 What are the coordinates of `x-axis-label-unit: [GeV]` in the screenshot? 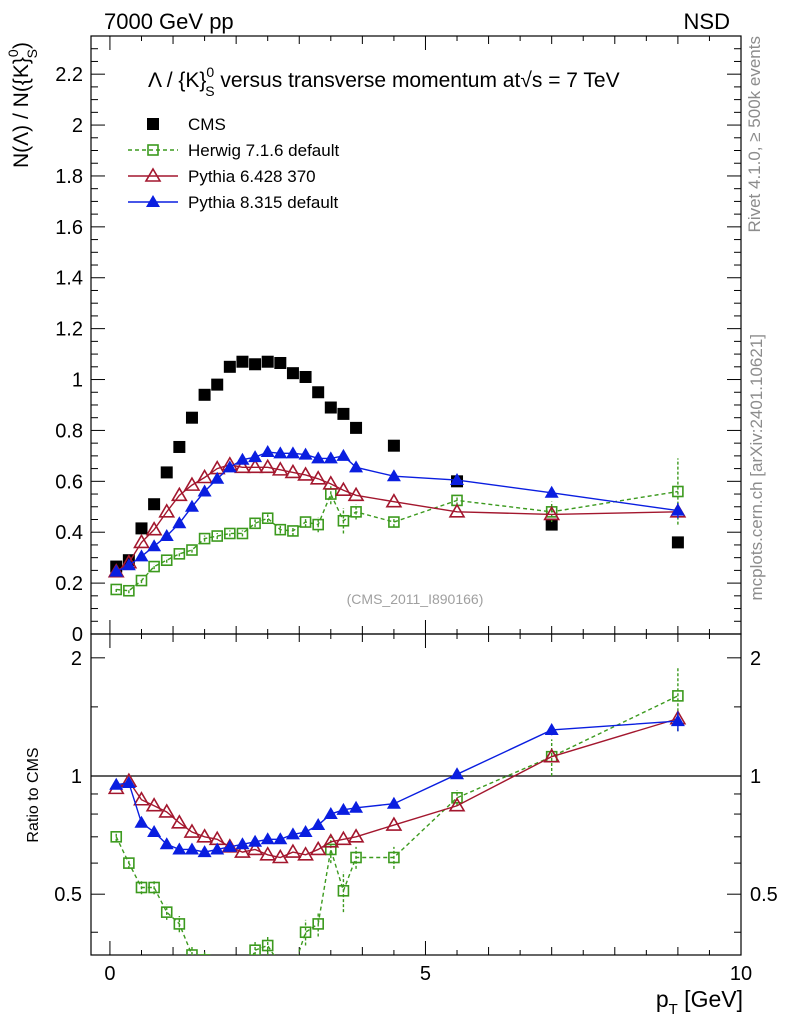 It's located at (710, 999).